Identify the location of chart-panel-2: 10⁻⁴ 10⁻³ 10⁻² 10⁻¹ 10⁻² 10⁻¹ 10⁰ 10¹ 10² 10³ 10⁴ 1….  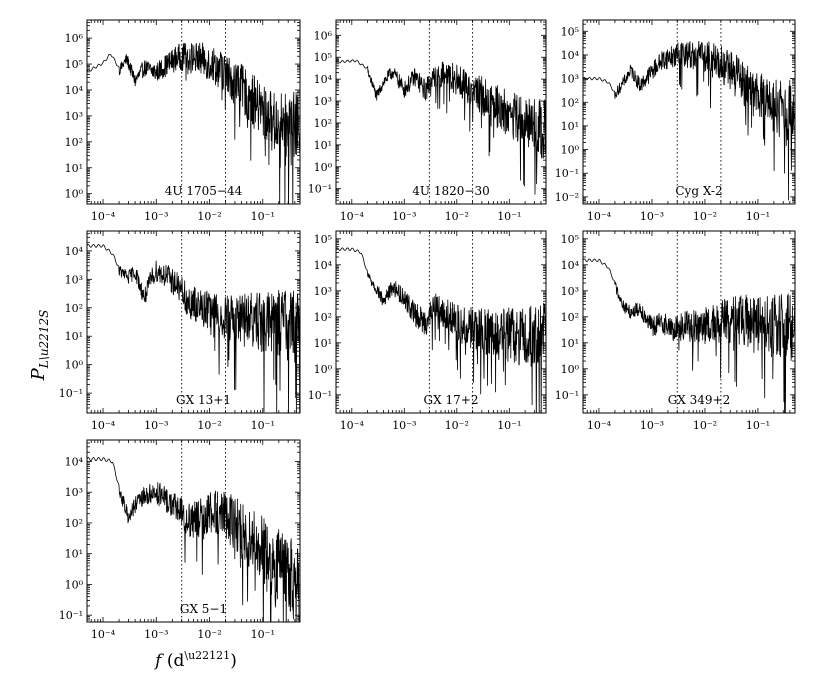
(675, 121).